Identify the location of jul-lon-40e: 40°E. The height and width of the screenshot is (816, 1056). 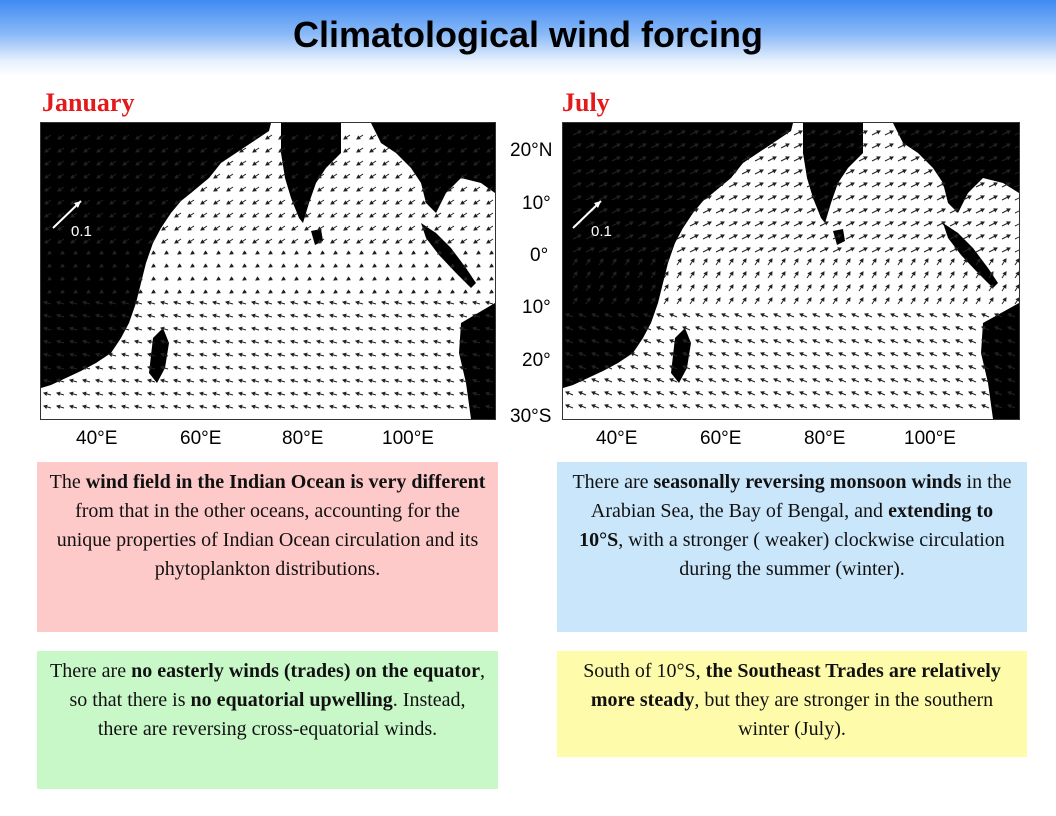
(617, 438).